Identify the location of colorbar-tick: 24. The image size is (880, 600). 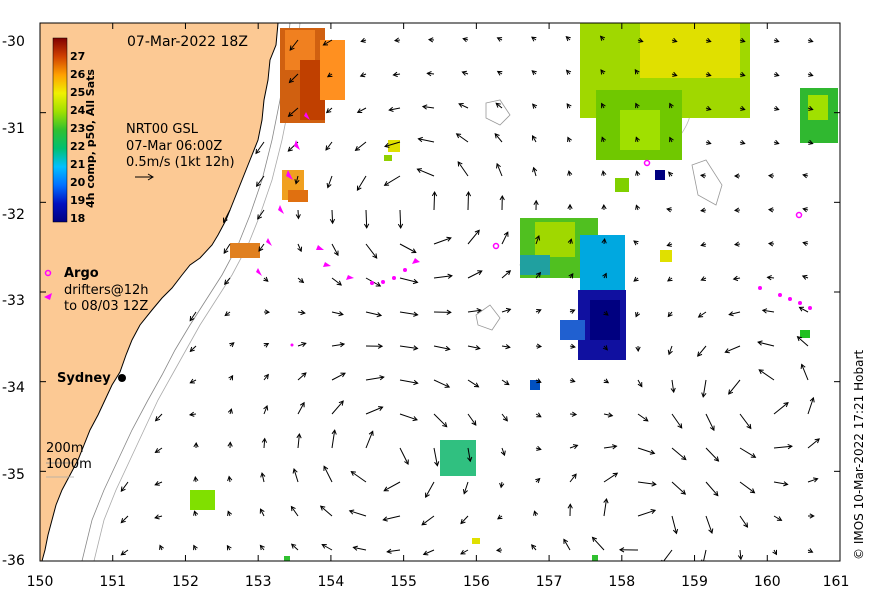
(78, 110).